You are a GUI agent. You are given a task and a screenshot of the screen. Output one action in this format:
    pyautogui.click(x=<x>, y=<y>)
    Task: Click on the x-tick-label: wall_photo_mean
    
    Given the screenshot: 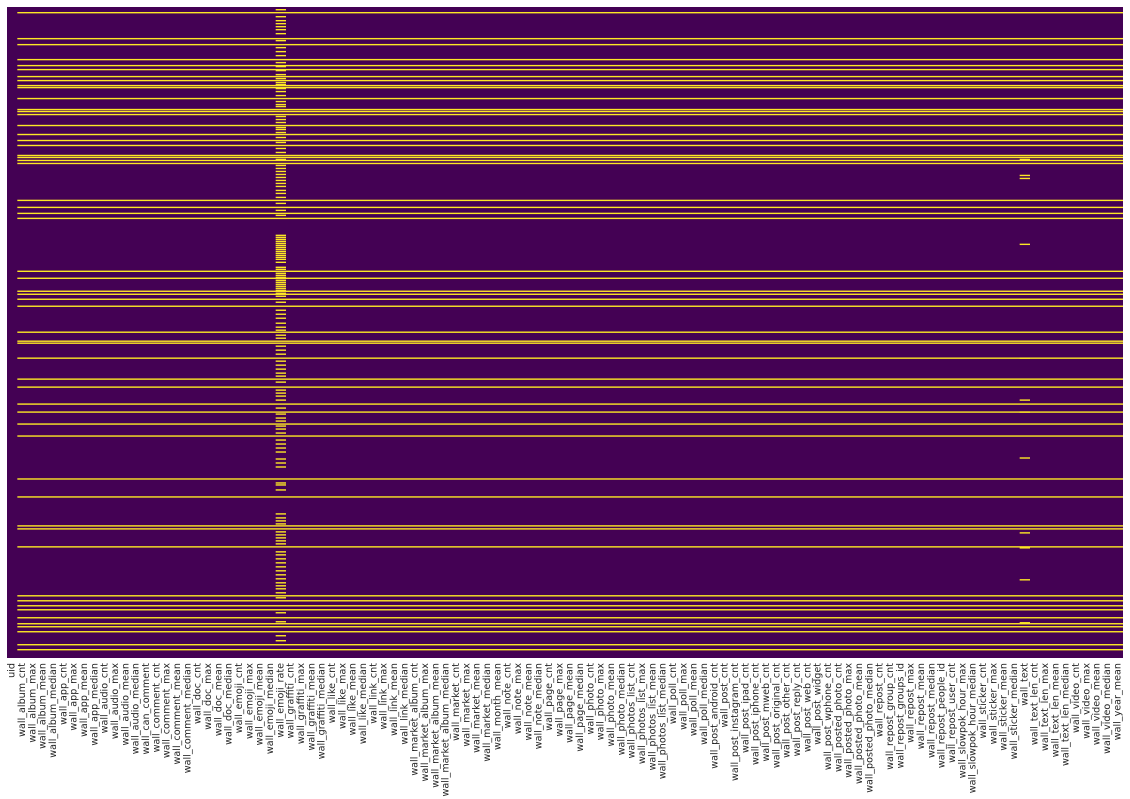 What is the action you would take?
    pyautogui.click(x=611, y=705)
    